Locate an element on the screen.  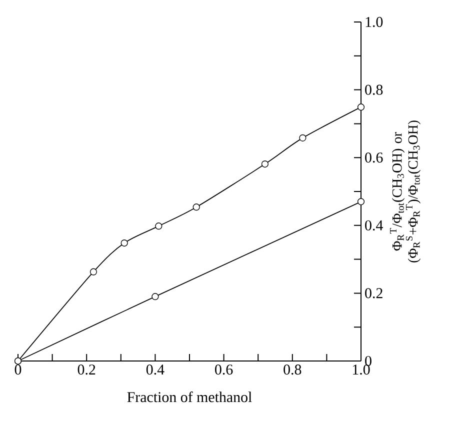
x-tick-label: 0.2 is located at coordinates (87, 369).